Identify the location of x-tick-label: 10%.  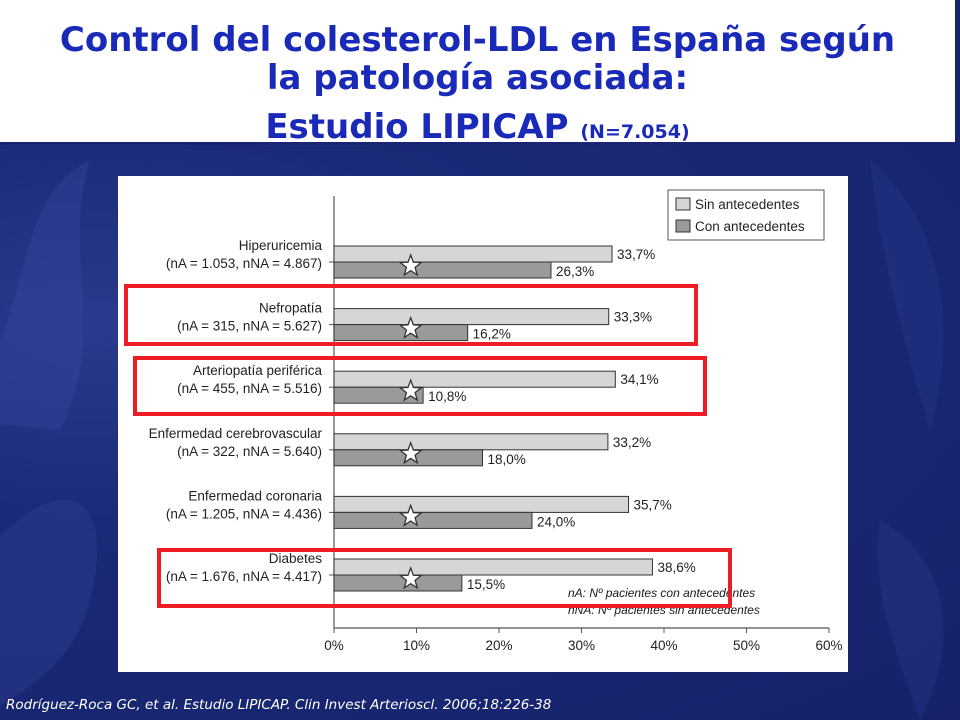
(416, 645).